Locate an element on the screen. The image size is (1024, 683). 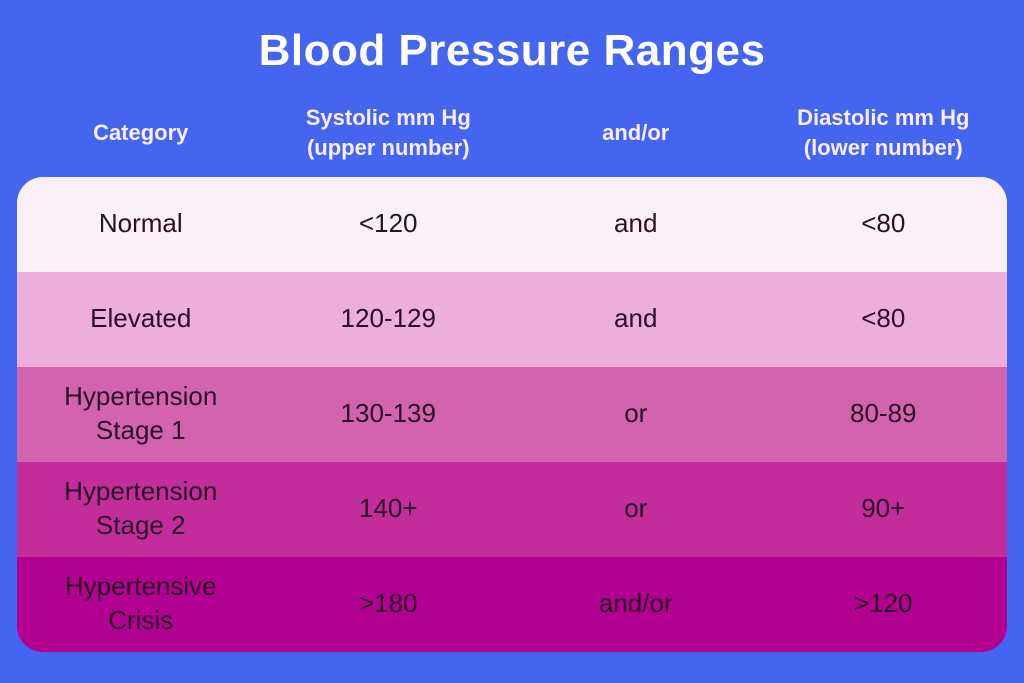
cell-category: Elevated is located at coordinates (141, 318).